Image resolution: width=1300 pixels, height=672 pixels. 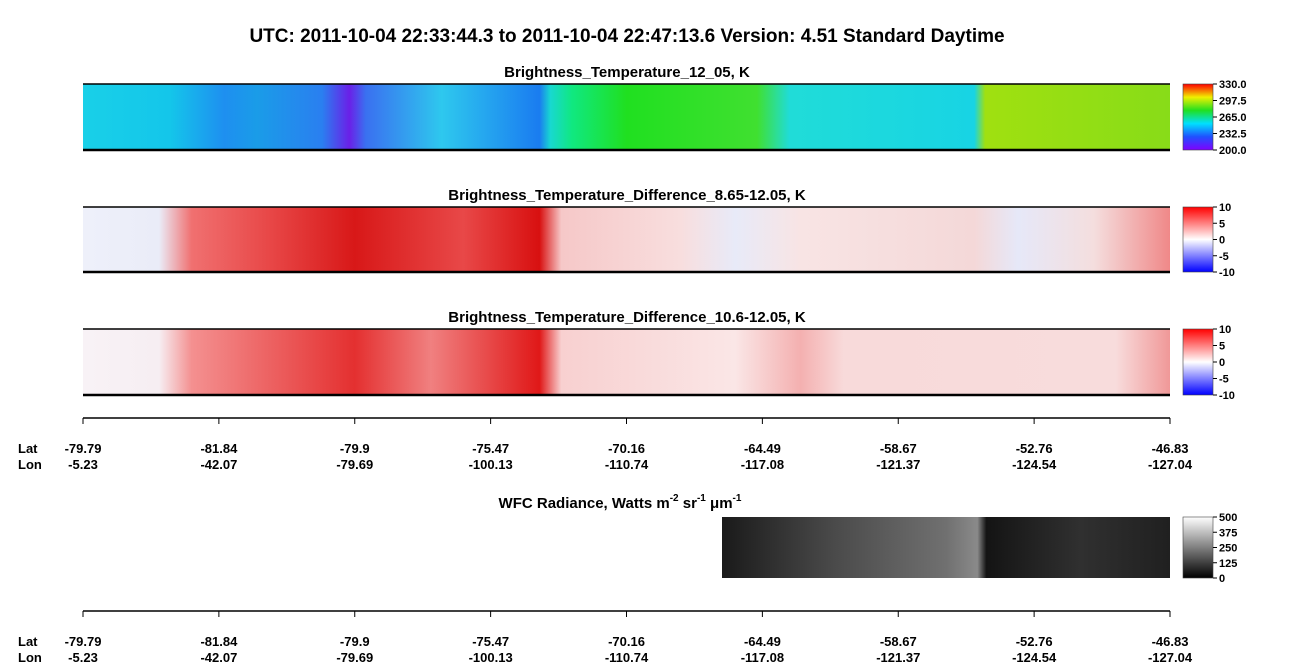 What do you see at coordinates (584, 503) in the screenshot?
I see `title-part: WFC Radiance, Watts m` at bounding box center [584, 503].